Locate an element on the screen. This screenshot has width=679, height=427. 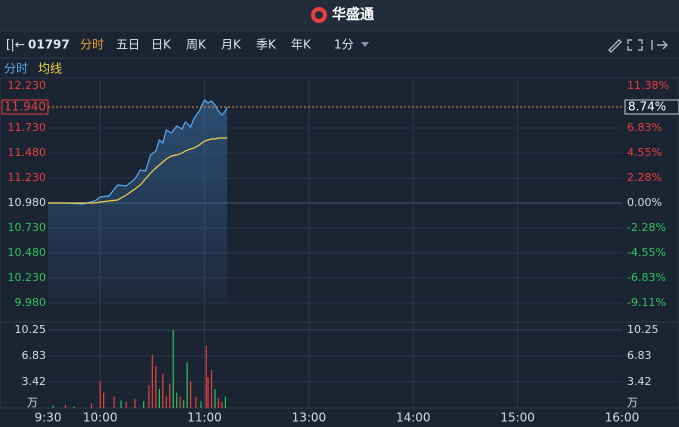
brand: 华盛通 is located at coordinates (353, 14).